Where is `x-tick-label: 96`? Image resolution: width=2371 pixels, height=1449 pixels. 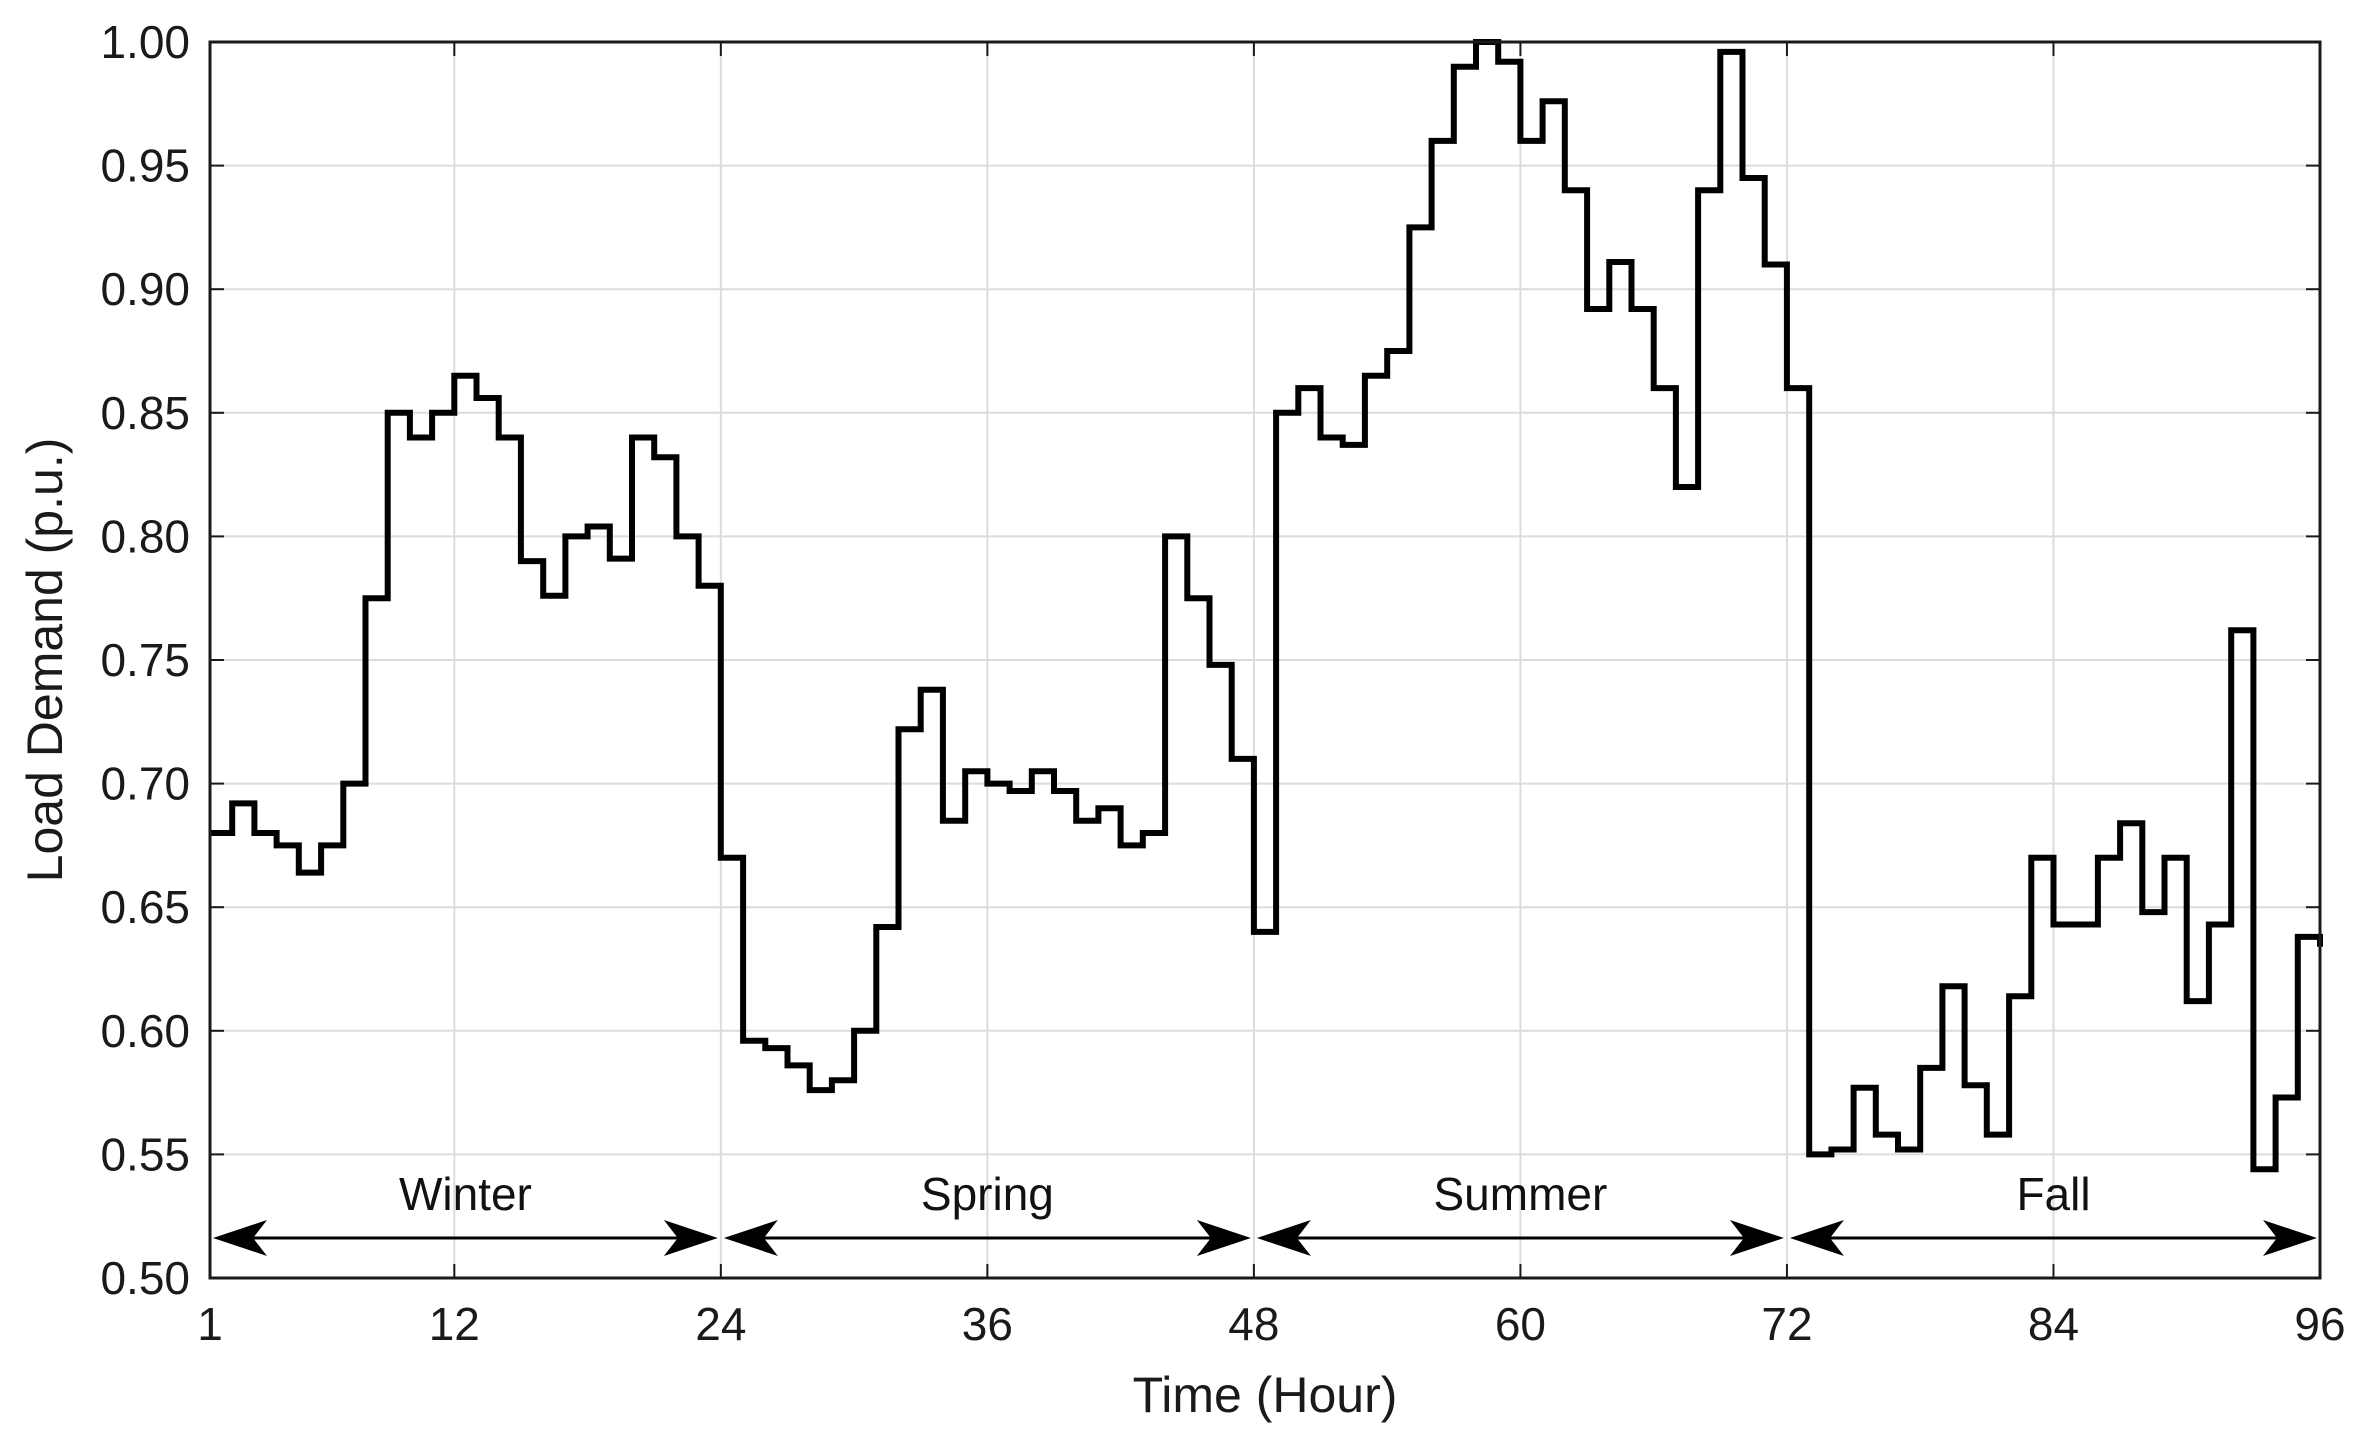
x-tick-label: 96 is located at coordinates (2319, 1324).